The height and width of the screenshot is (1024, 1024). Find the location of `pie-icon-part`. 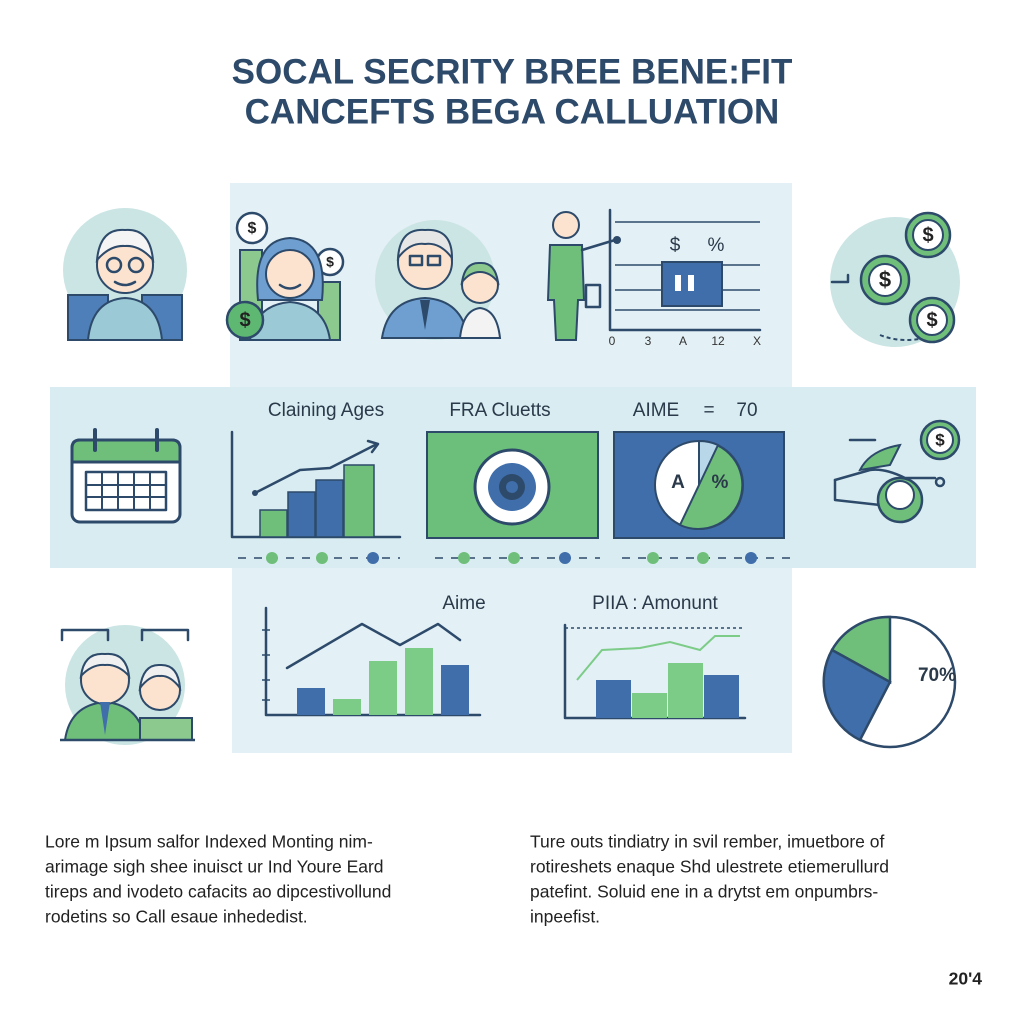

pie-icon-part is located at coordinates (861, 650).